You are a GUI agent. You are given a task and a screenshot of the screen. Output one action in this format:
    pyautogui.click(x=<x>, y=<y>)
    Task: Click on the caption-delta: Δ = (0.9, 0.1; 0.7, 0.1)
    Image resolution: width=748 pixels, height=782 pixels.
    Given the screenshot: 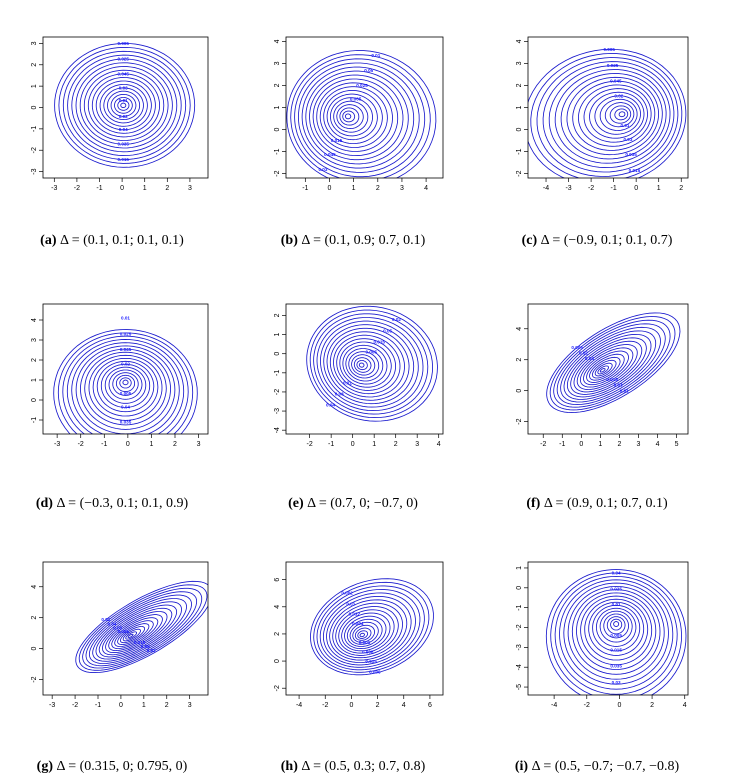 What is the action you would take?
    pyautogui.click(x=606, y=503)
    